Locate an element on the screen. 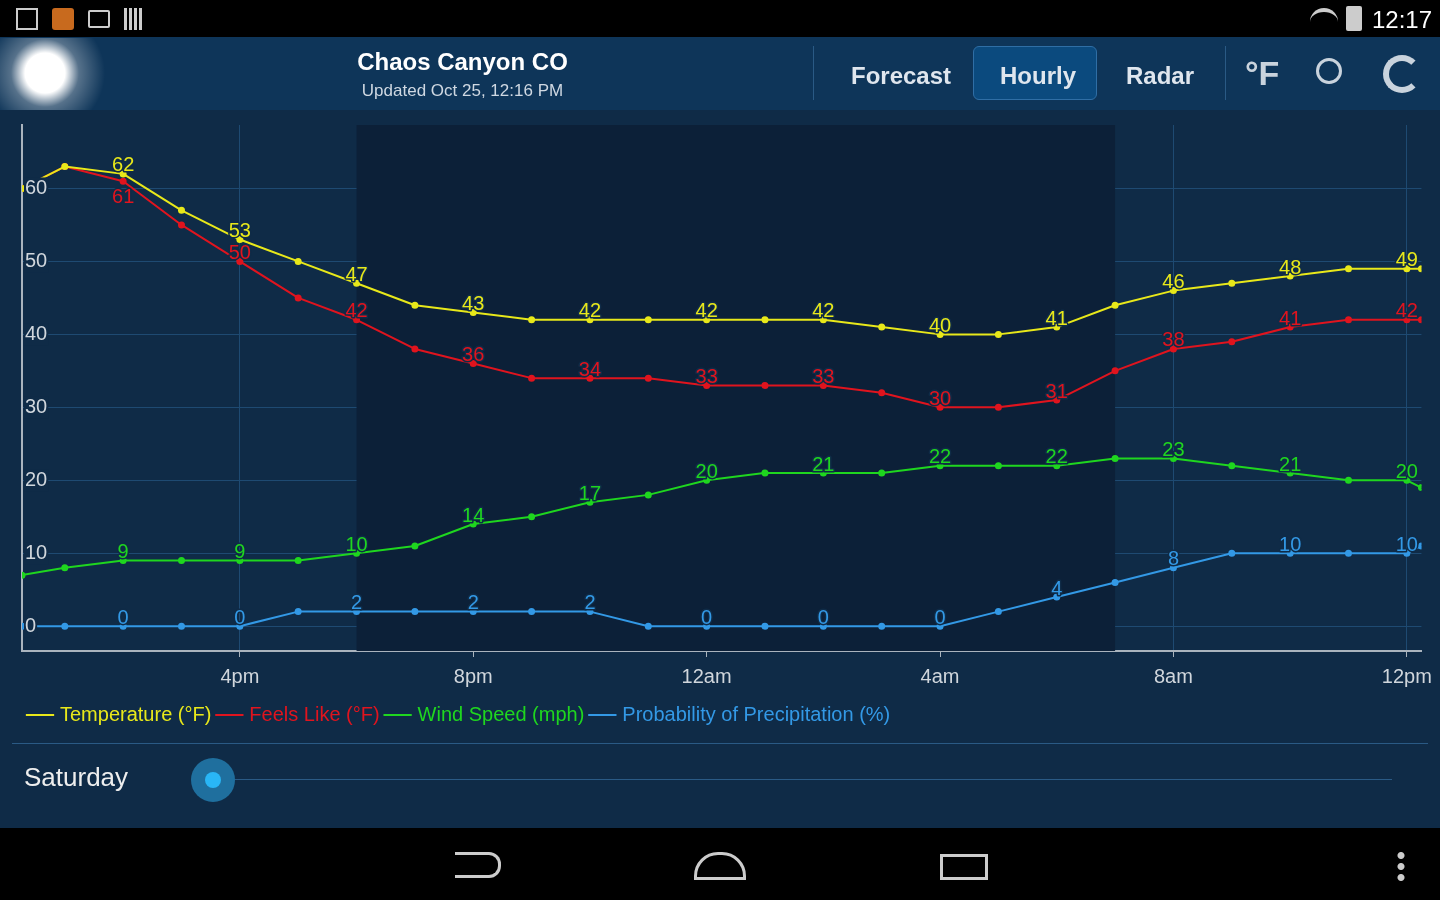 The image size is (1440, 900). legend-label: Wind Speed (mph) is located at coordinates (501, 713).